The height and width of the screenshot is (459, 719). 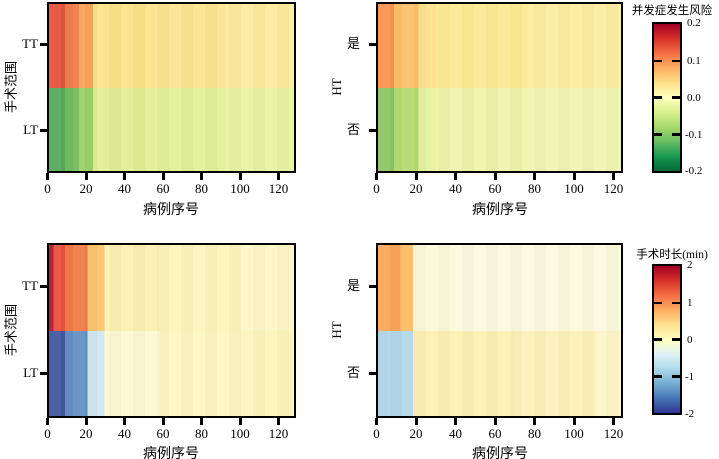 I want to click on heatmap-top-left, so click(x=171, y=87).